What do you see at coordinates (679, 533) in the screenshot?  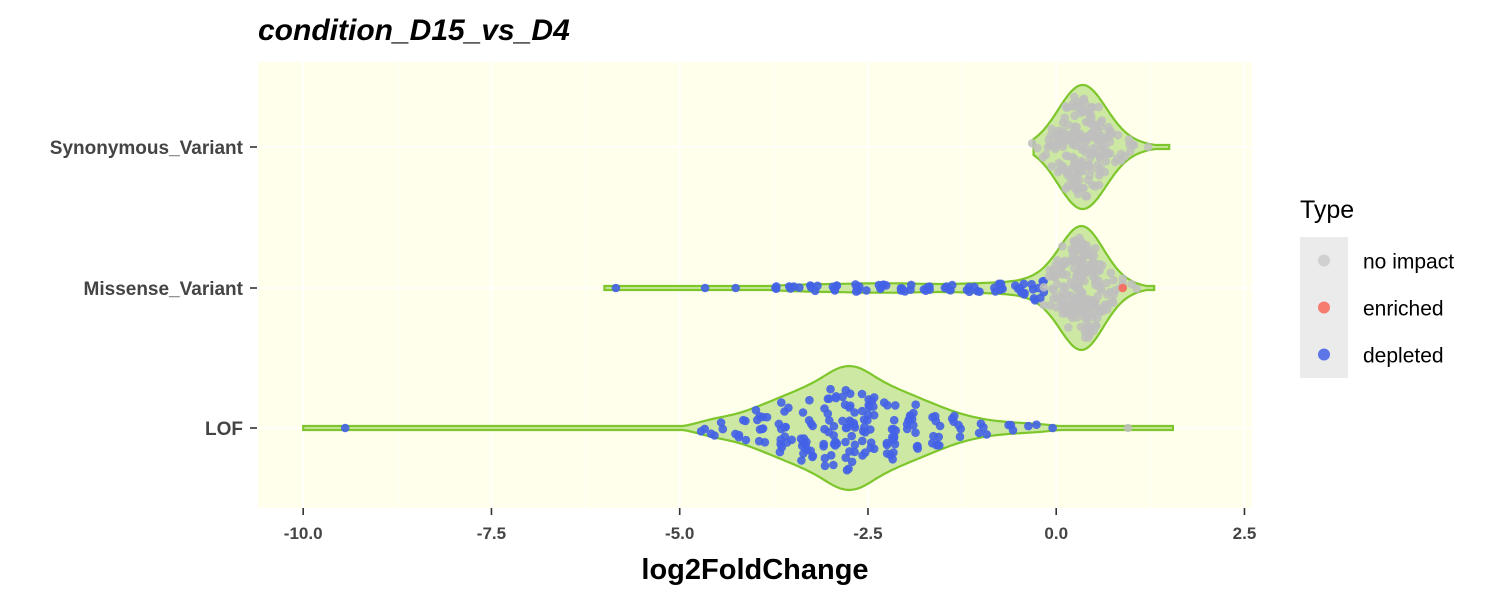 I see `x-tick-label: -5.0` at bounding box center [679, 533].